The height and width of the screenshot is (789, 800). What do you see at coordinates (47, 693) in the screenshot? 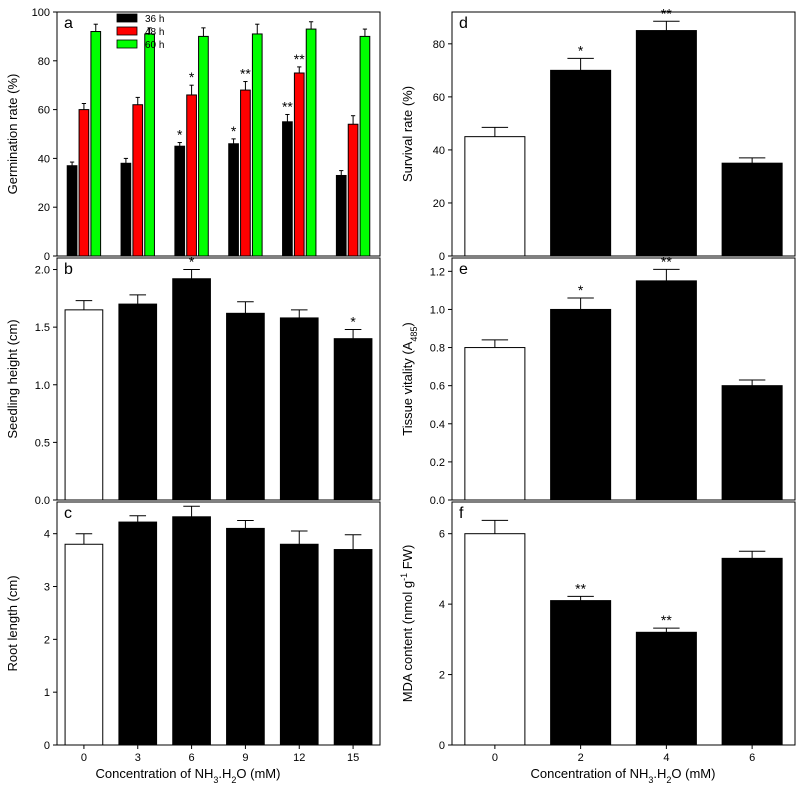
I see `y-tick-label: 1` at bounding box center [47, 693].